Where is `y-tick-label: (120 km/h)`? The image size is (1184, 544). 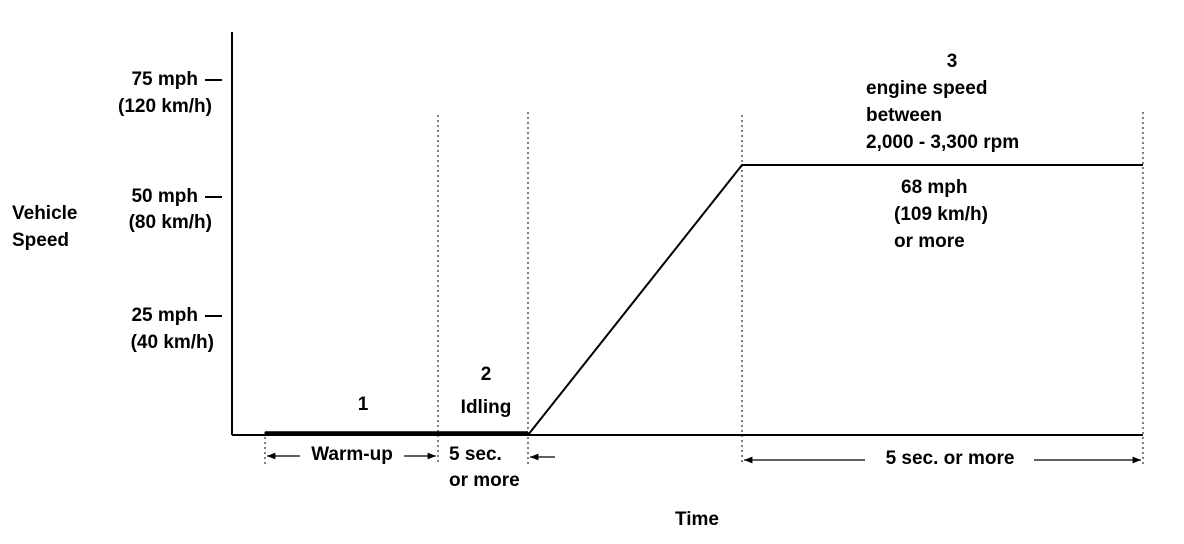 y-tick-label: (120 km/h) is located at coordinates (165, 106).